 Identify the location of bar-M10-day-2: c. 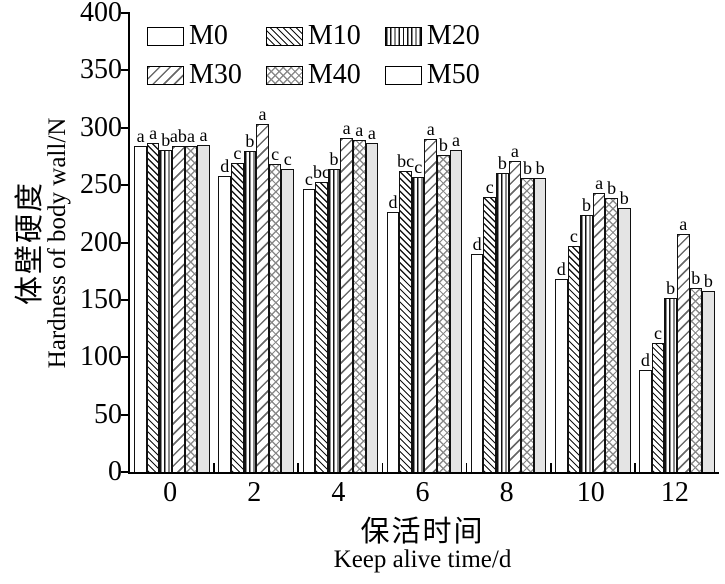
(237, 308).